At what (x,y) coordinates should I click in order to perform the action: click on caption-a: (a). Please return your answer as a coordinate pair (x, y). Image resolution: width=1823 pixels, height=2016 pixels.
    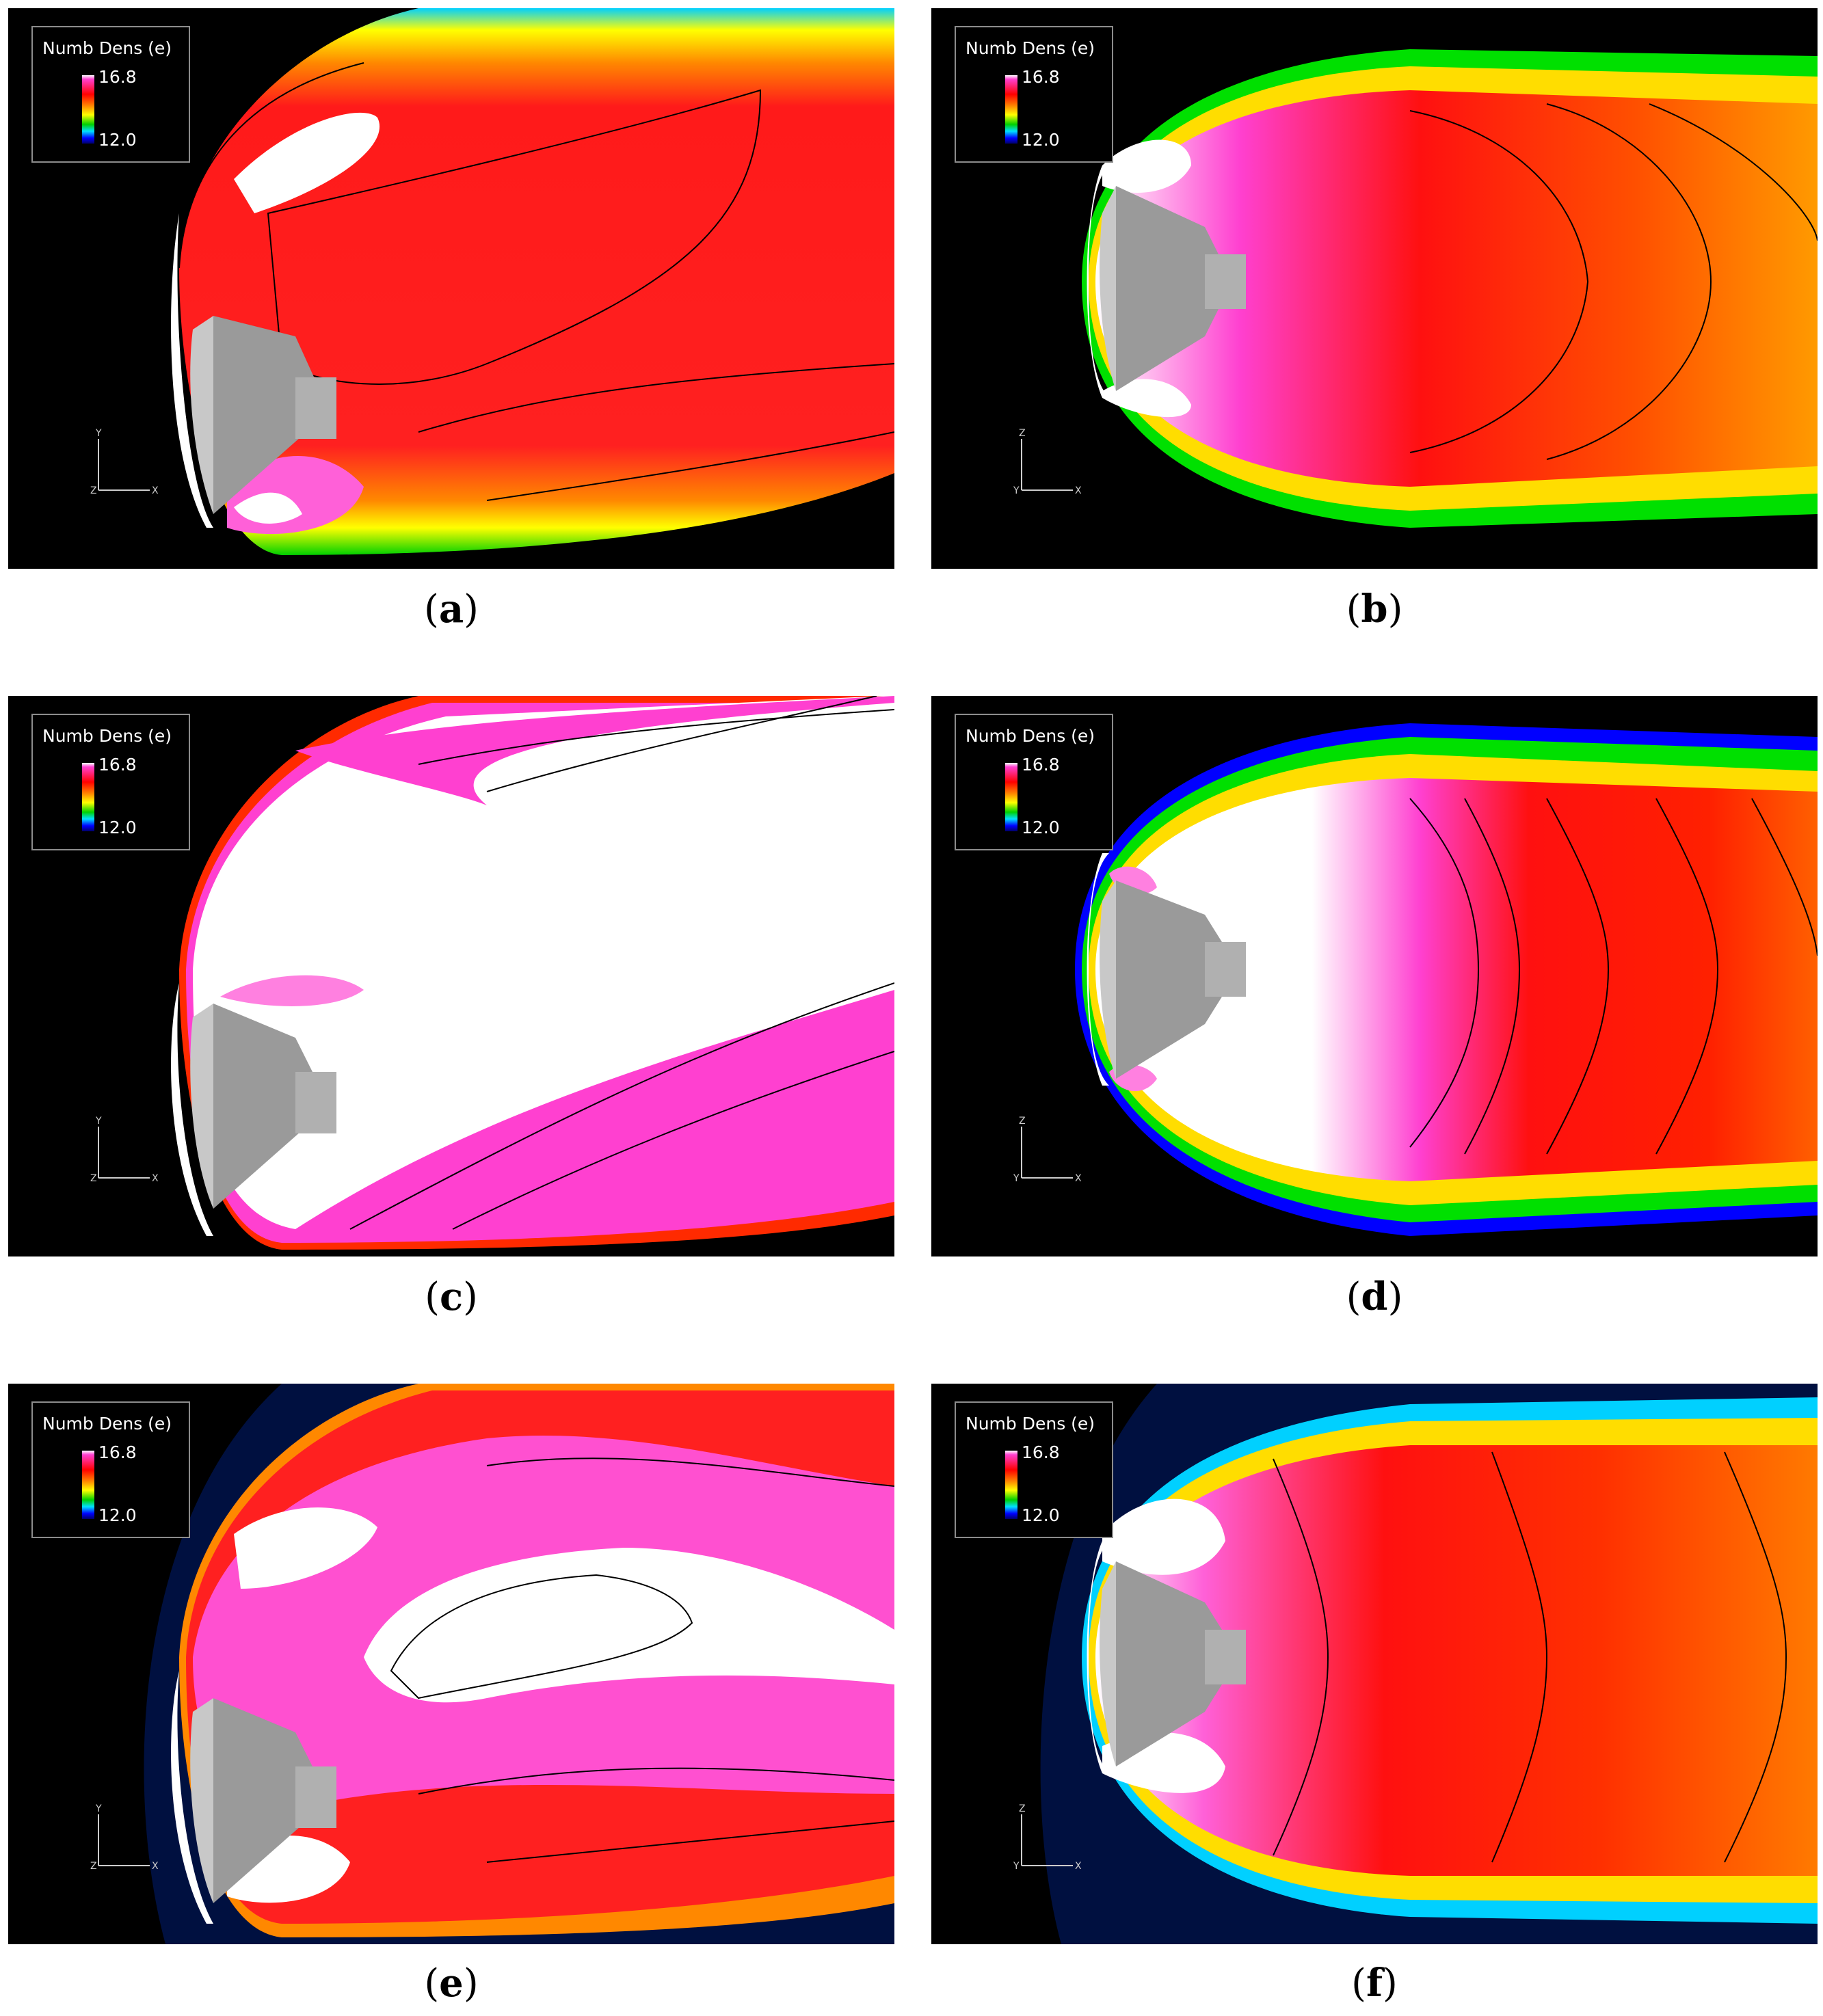
    Looking at the image, I should click on (451, 609).